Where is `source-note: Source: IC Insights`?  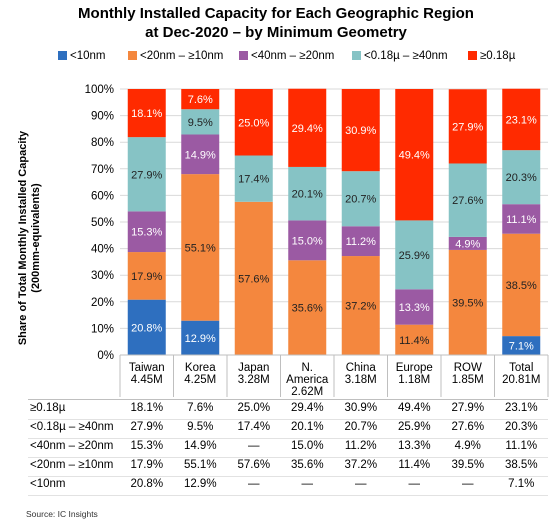
source-note: Source: IC Insights is located at coordinates (62, 514).